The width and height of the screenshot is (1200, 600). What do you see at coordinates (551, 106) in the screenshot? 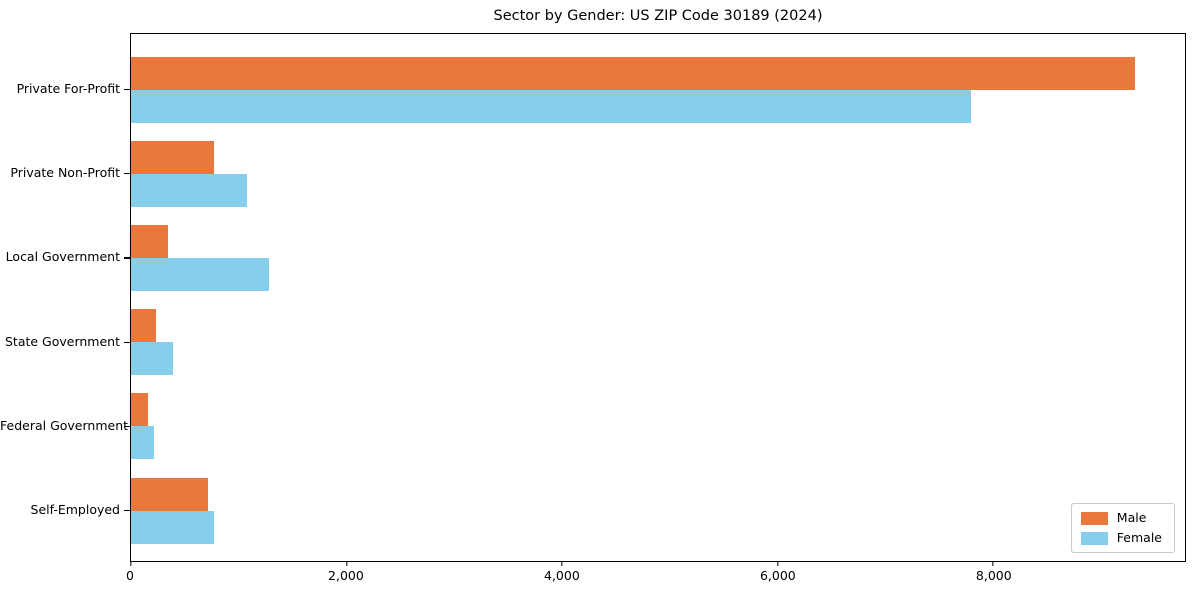
I see `bar-female-private-for-profit` at bounding box center [551, 106].